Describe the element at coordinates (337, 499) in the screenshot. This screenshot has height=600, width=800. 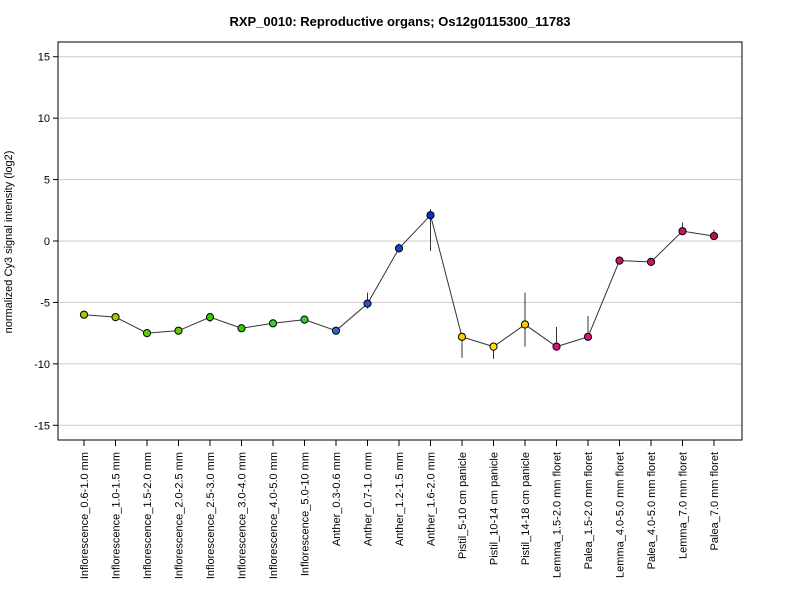
I see `x-tick-label: Anther_0.3-0.6 mm` at that location.